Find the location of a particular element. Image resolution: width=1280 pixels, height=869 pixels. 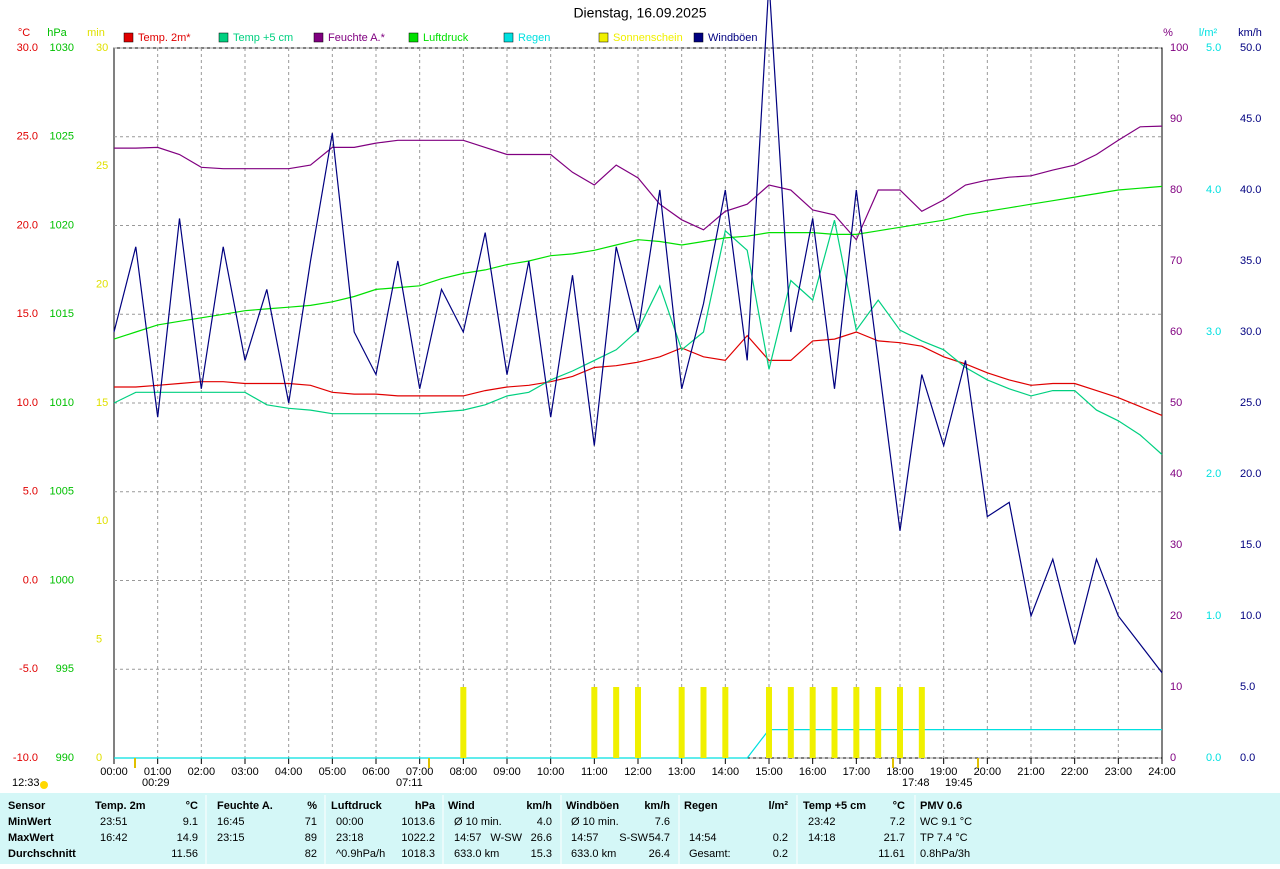

x-tick-label: 17:00 is located at coordinates (857, 772).